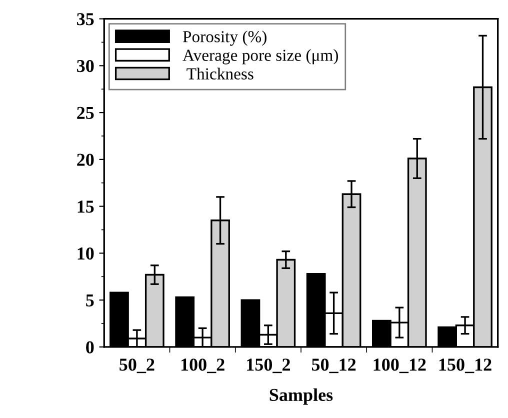 The width and height of the screenshot is (508, 418). What do you see at coordinates (202, 366) in the screenshot?
I see `x-tick-label: 100_2` at bounding box center [202, 366].